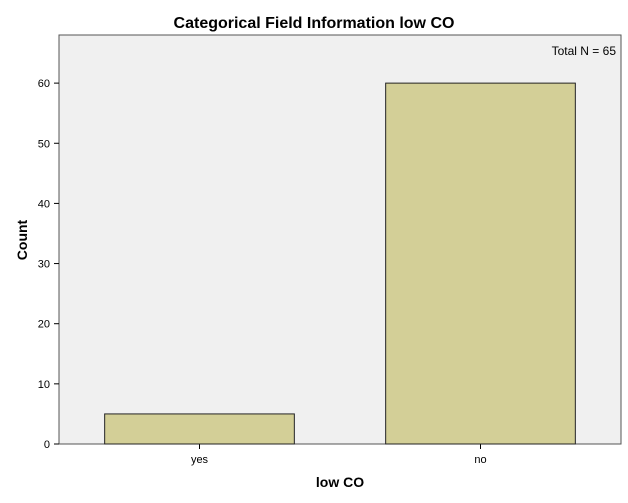 This screenshot has height=503, width=628. I want to click on y-tick-label: 50, so click(44, 144).